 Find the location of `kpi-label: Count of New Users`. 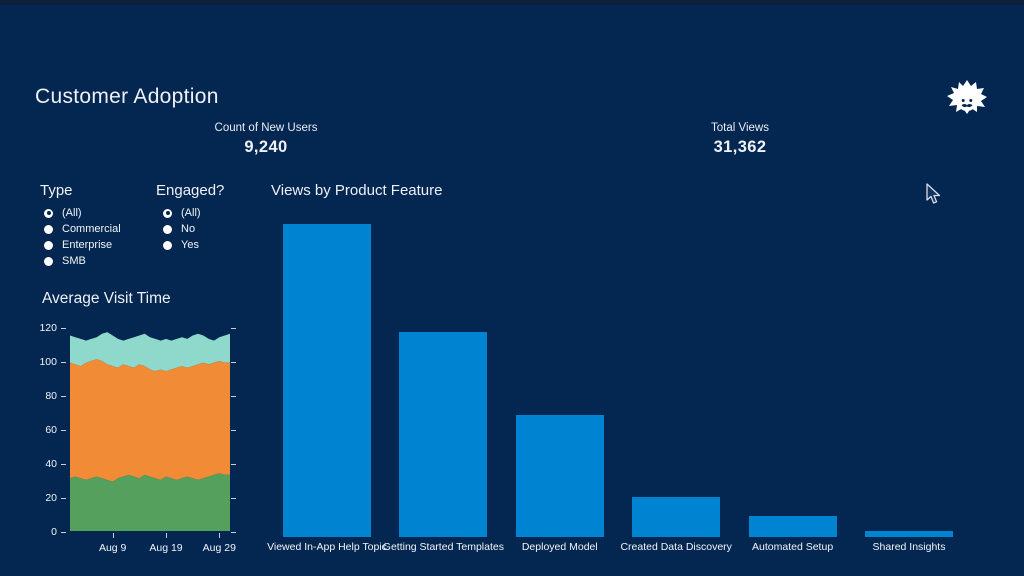

kpi-label: Count of New Users is located at coordinates (266, 128).